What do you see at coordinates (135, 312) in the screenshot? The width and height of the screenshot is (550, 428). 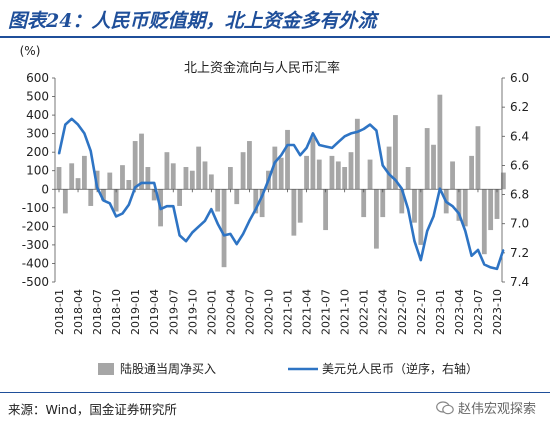 I see `x-tick-label: 2019-01` at bounding box center [135, 312].